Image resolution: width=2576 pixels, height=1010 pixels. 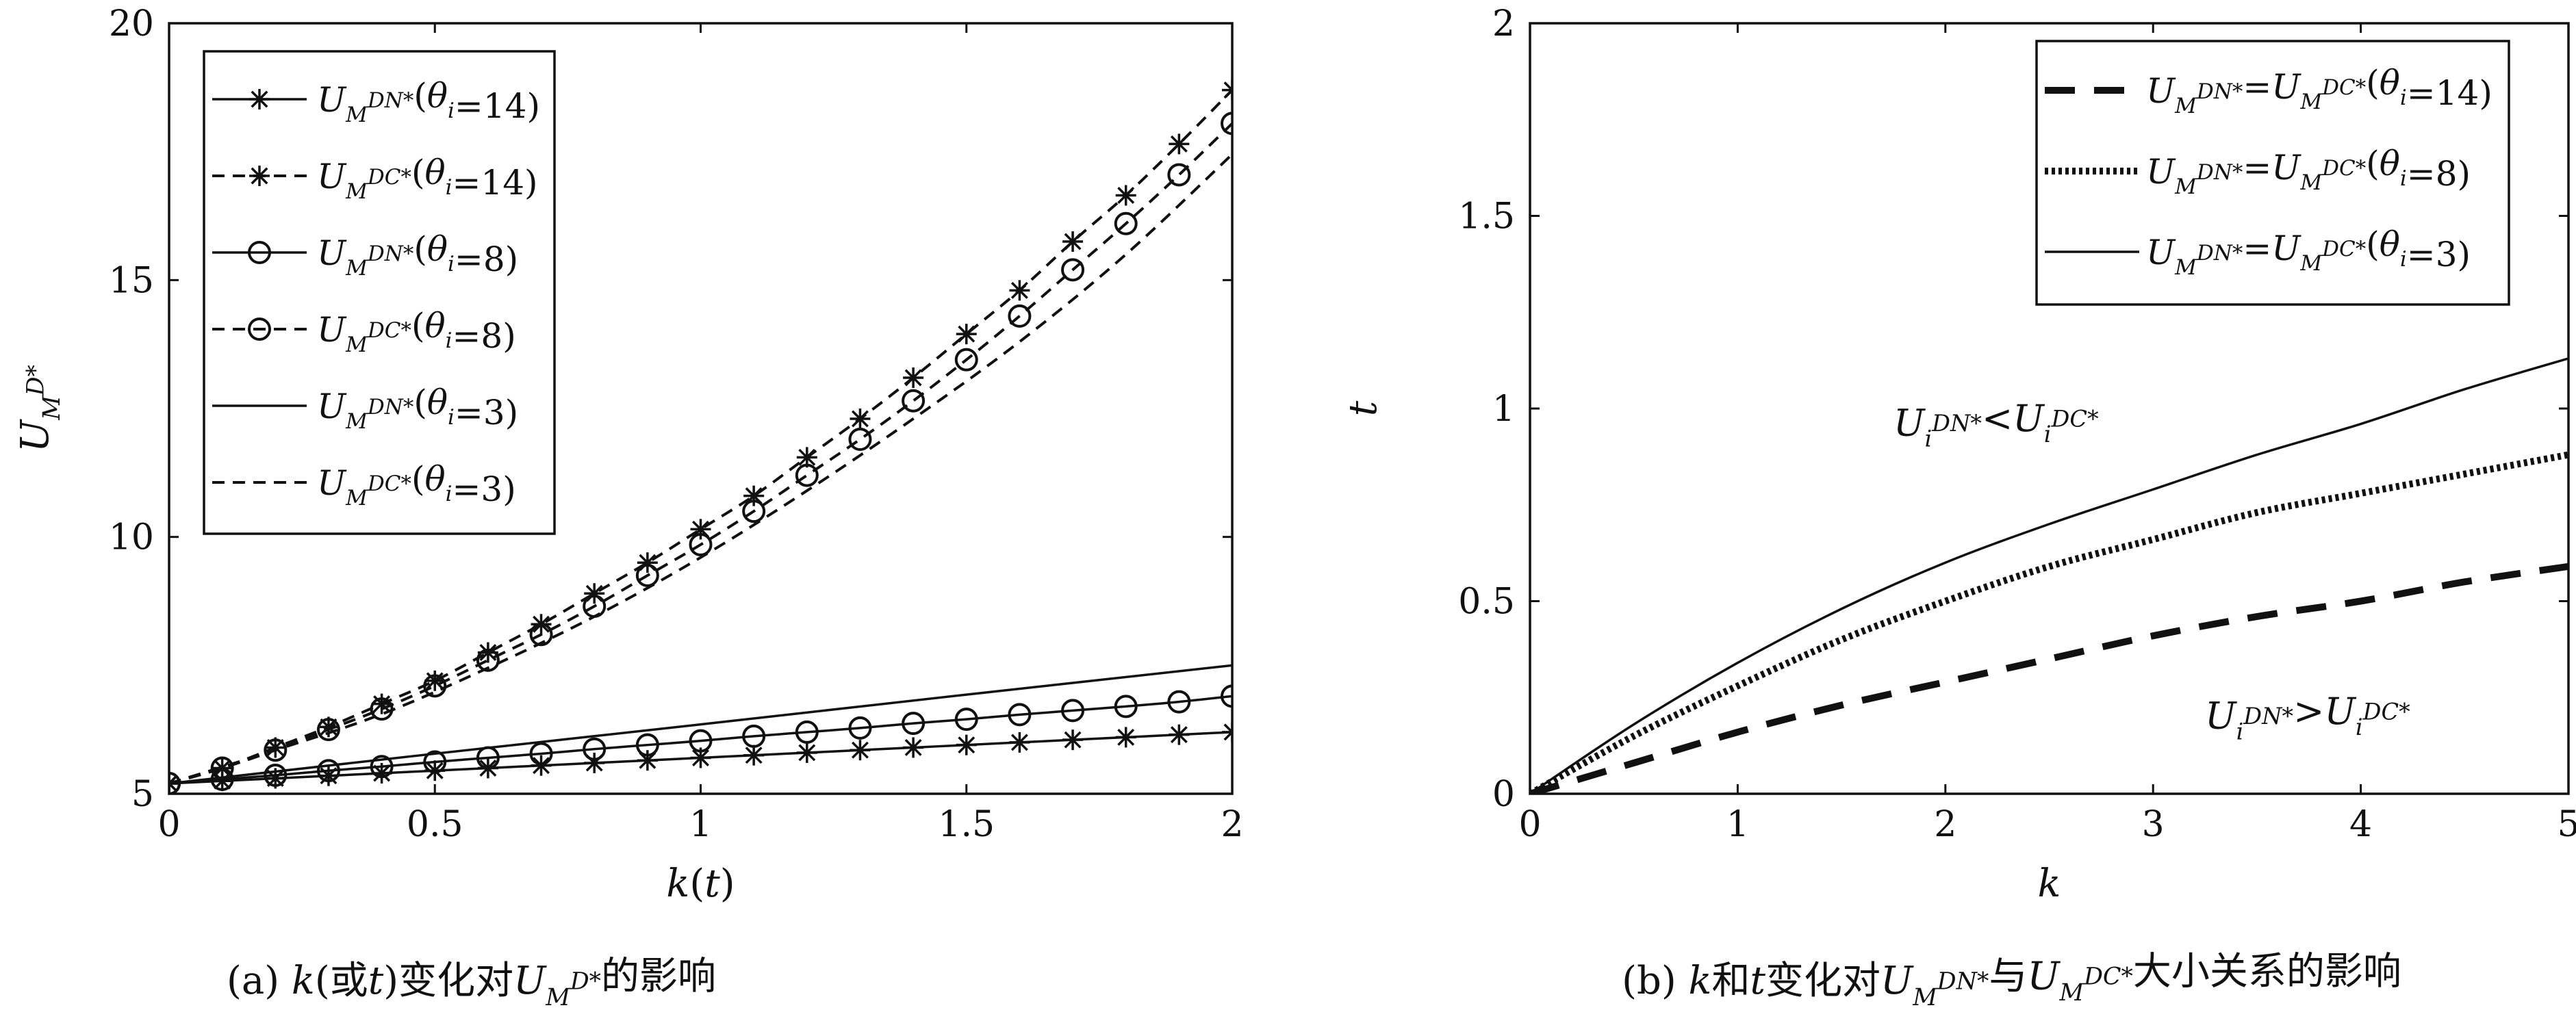 I want to click on y-tick-label: 1.5, so click(x=1486, y=216).